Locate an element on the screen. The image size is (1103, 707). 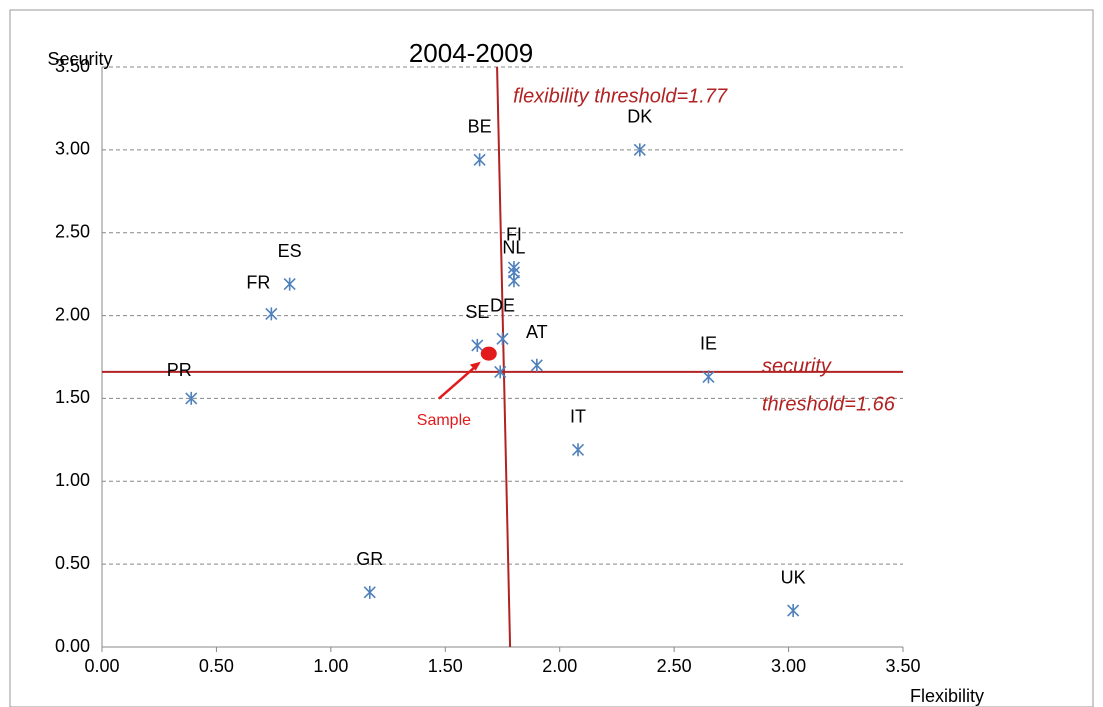
annotation-arrow is located at coordinates (458, 381).